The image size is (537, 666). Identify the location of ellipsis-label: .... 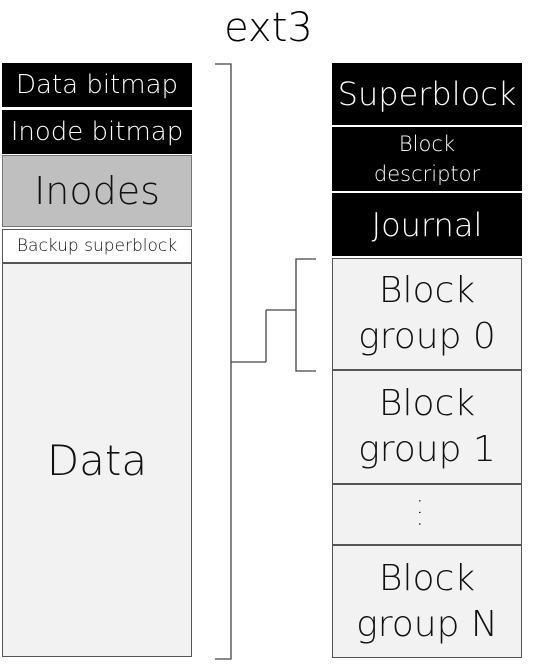
(427, 514).